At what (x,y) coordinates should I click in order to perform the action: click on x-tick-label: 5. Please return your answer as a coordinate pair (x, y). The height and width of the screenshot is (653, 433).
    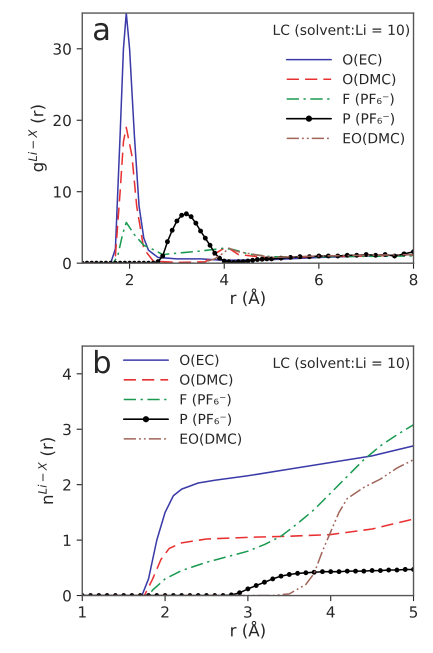
    Looking at the image, I should click on (414, 612).